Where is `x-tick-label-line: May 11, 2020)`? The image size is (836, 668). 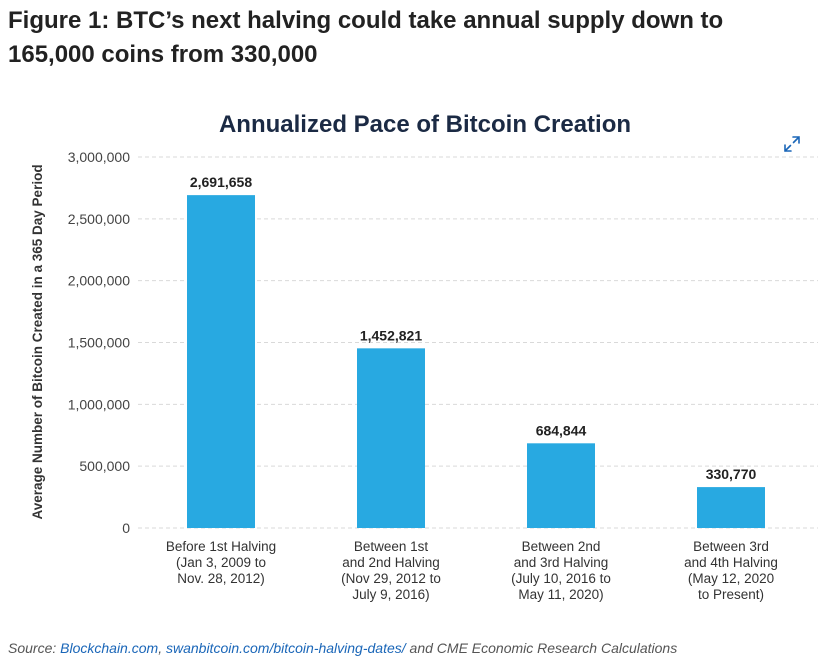
x-tick-label-line: May 11, 2020) is located at coordinates (560, 594).